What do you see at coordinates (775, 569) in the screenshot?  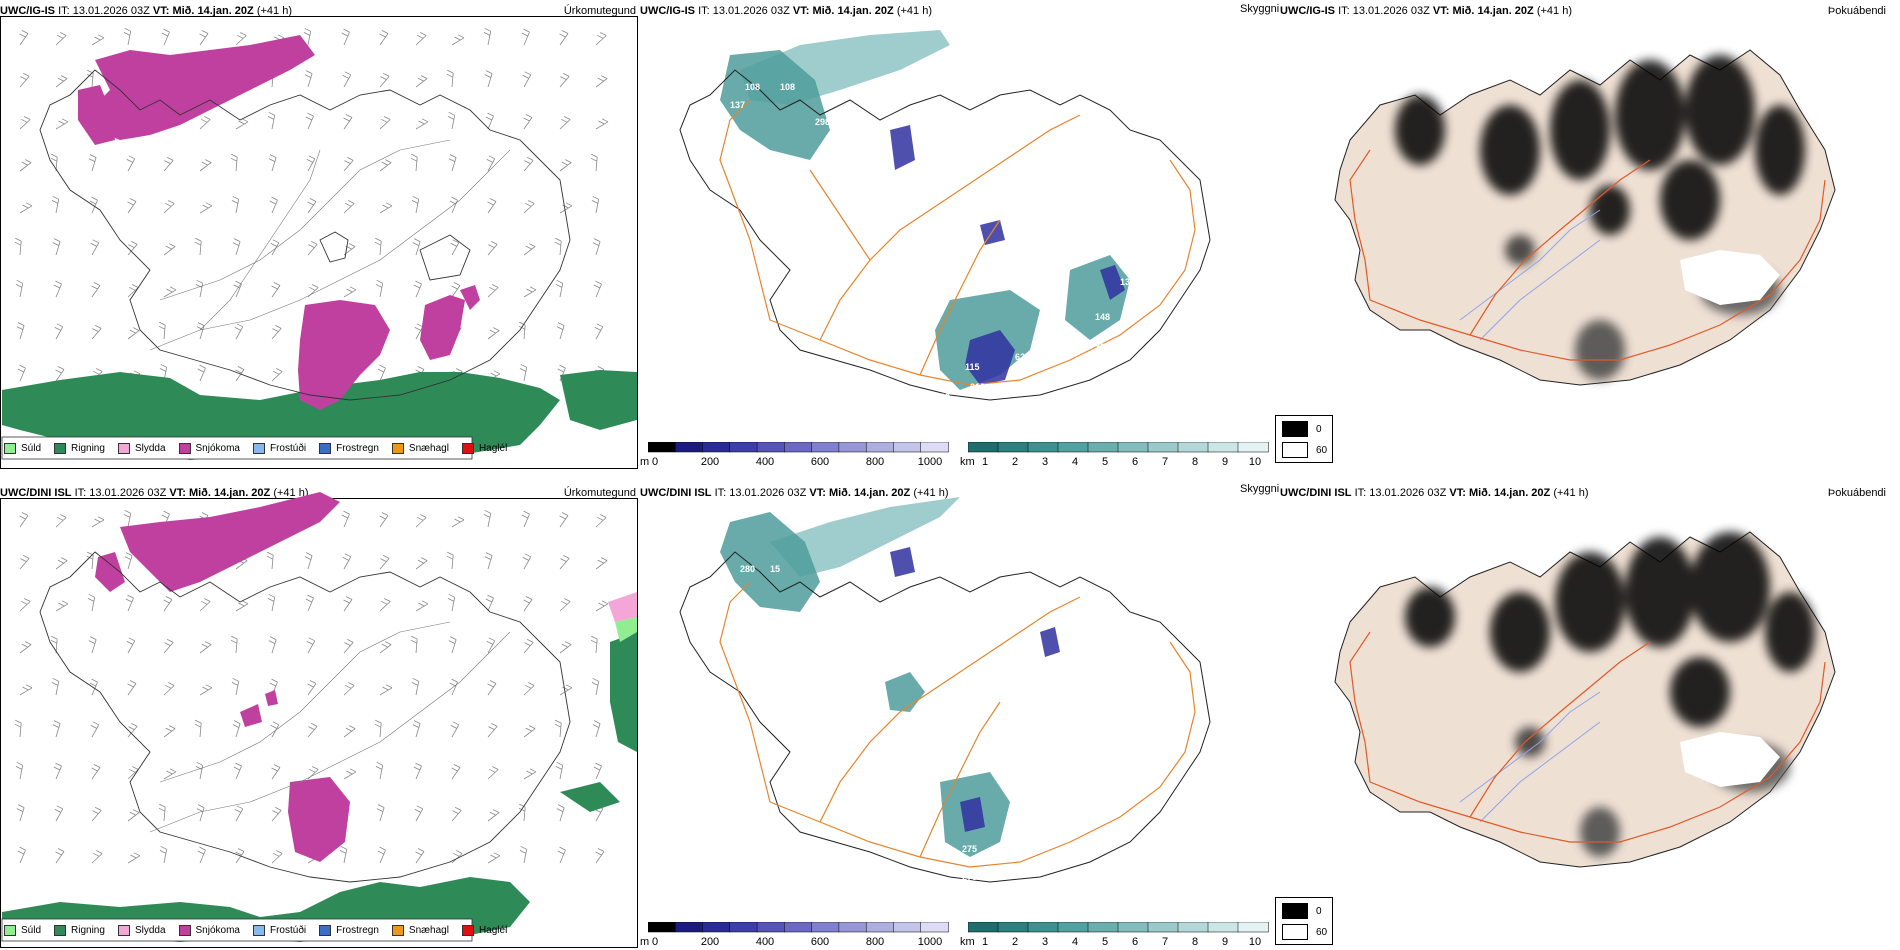 I see `visibility-label: 15` at bounding box center [775, 569].